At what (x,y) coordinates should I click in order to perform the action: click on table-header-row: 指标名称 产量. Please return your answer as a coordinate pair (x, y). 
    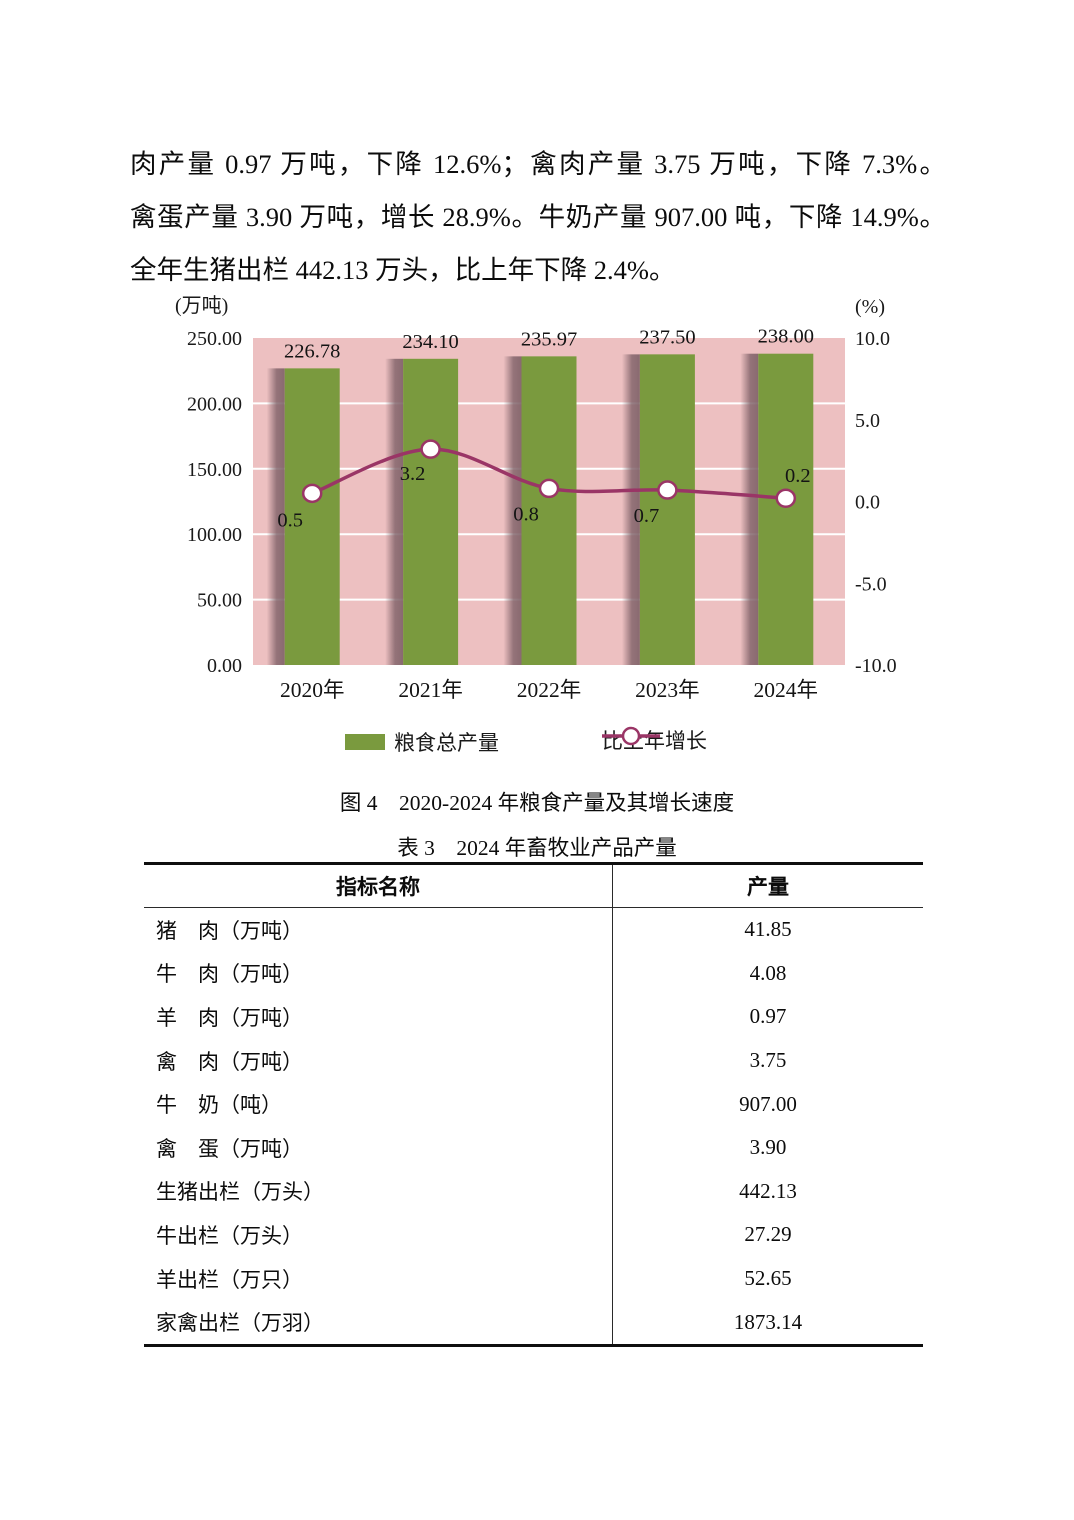
    Looking at the image, I should click on (533, 886).